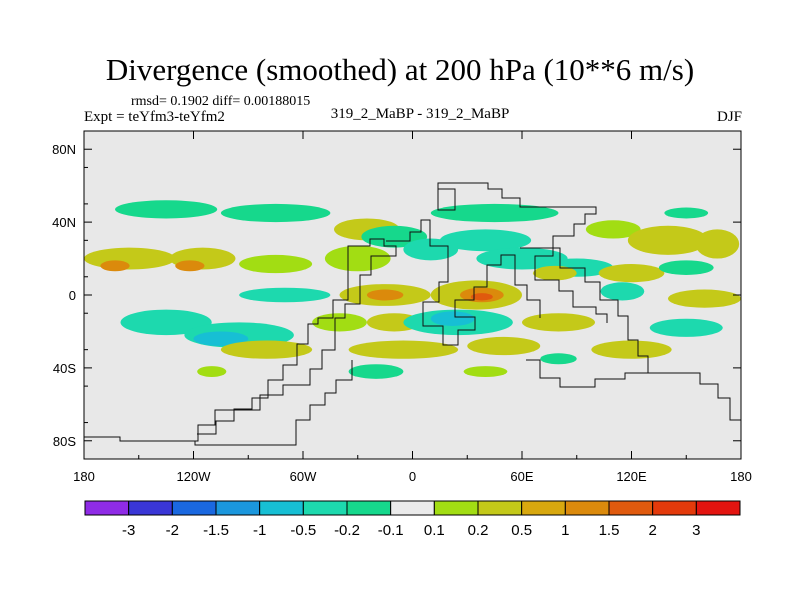 This screenshot has width=800, height=600. I want to click on y-tick-label: 40N, so click(64, 222).